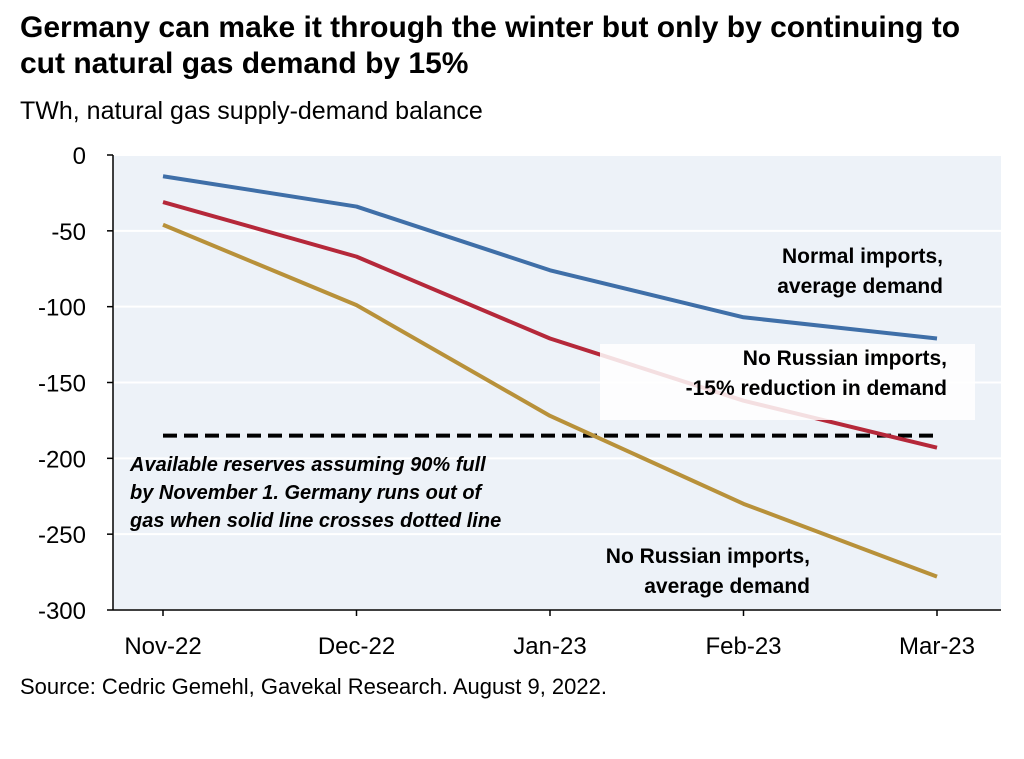 This screenshot has height=759, width=1024. I want to click on chart-subtitle: TWh, natural gas supply-demand balance, so click(251, 111).